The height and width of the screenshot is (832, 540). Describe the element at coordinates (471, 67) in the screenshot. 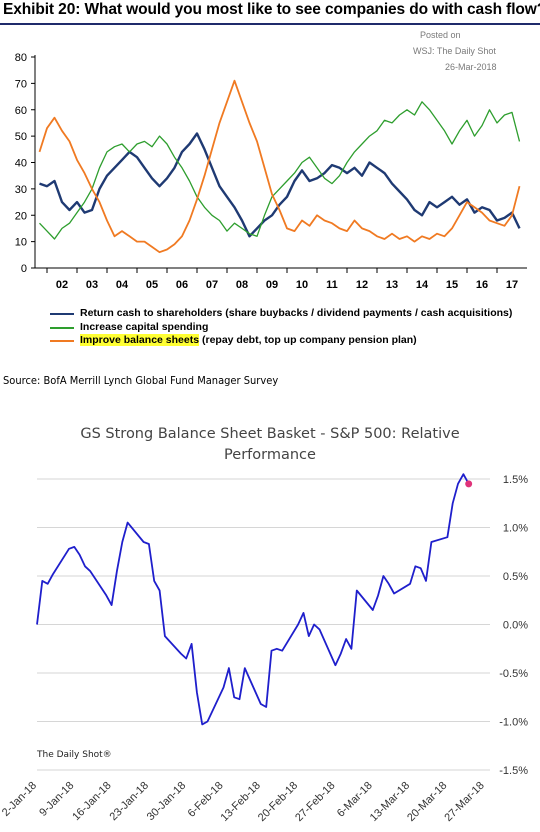

I see `watermark-date: 26-Mar-2018` at that location.